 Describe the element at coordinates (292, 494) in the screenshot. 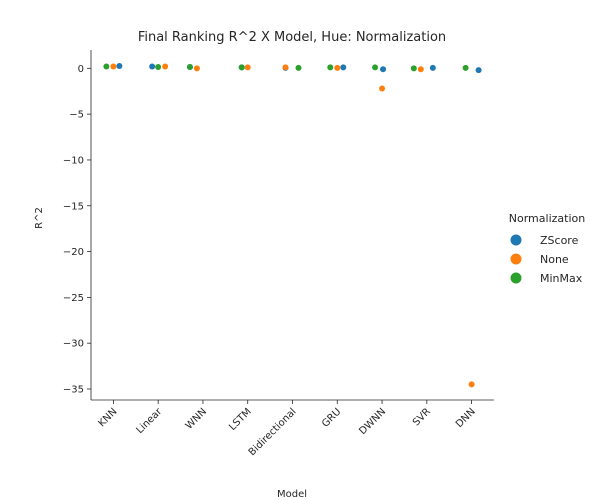

I see `x-axis-label: Model` at that location.